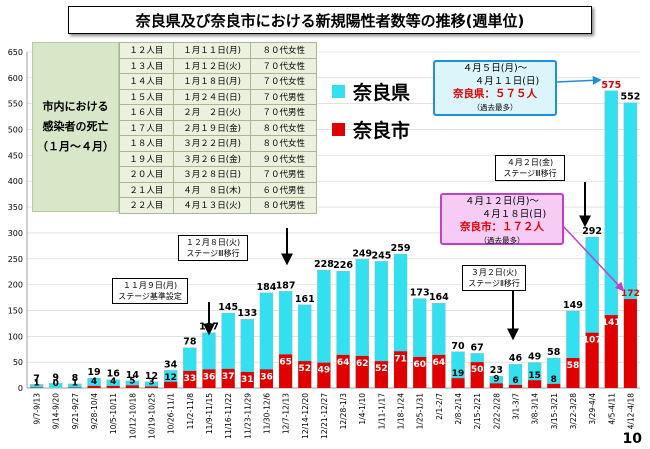  What do you see at coordinates (15, 233) in the screenshot?
I see `y-tick-label: 300` at bounding box center [15, 233].